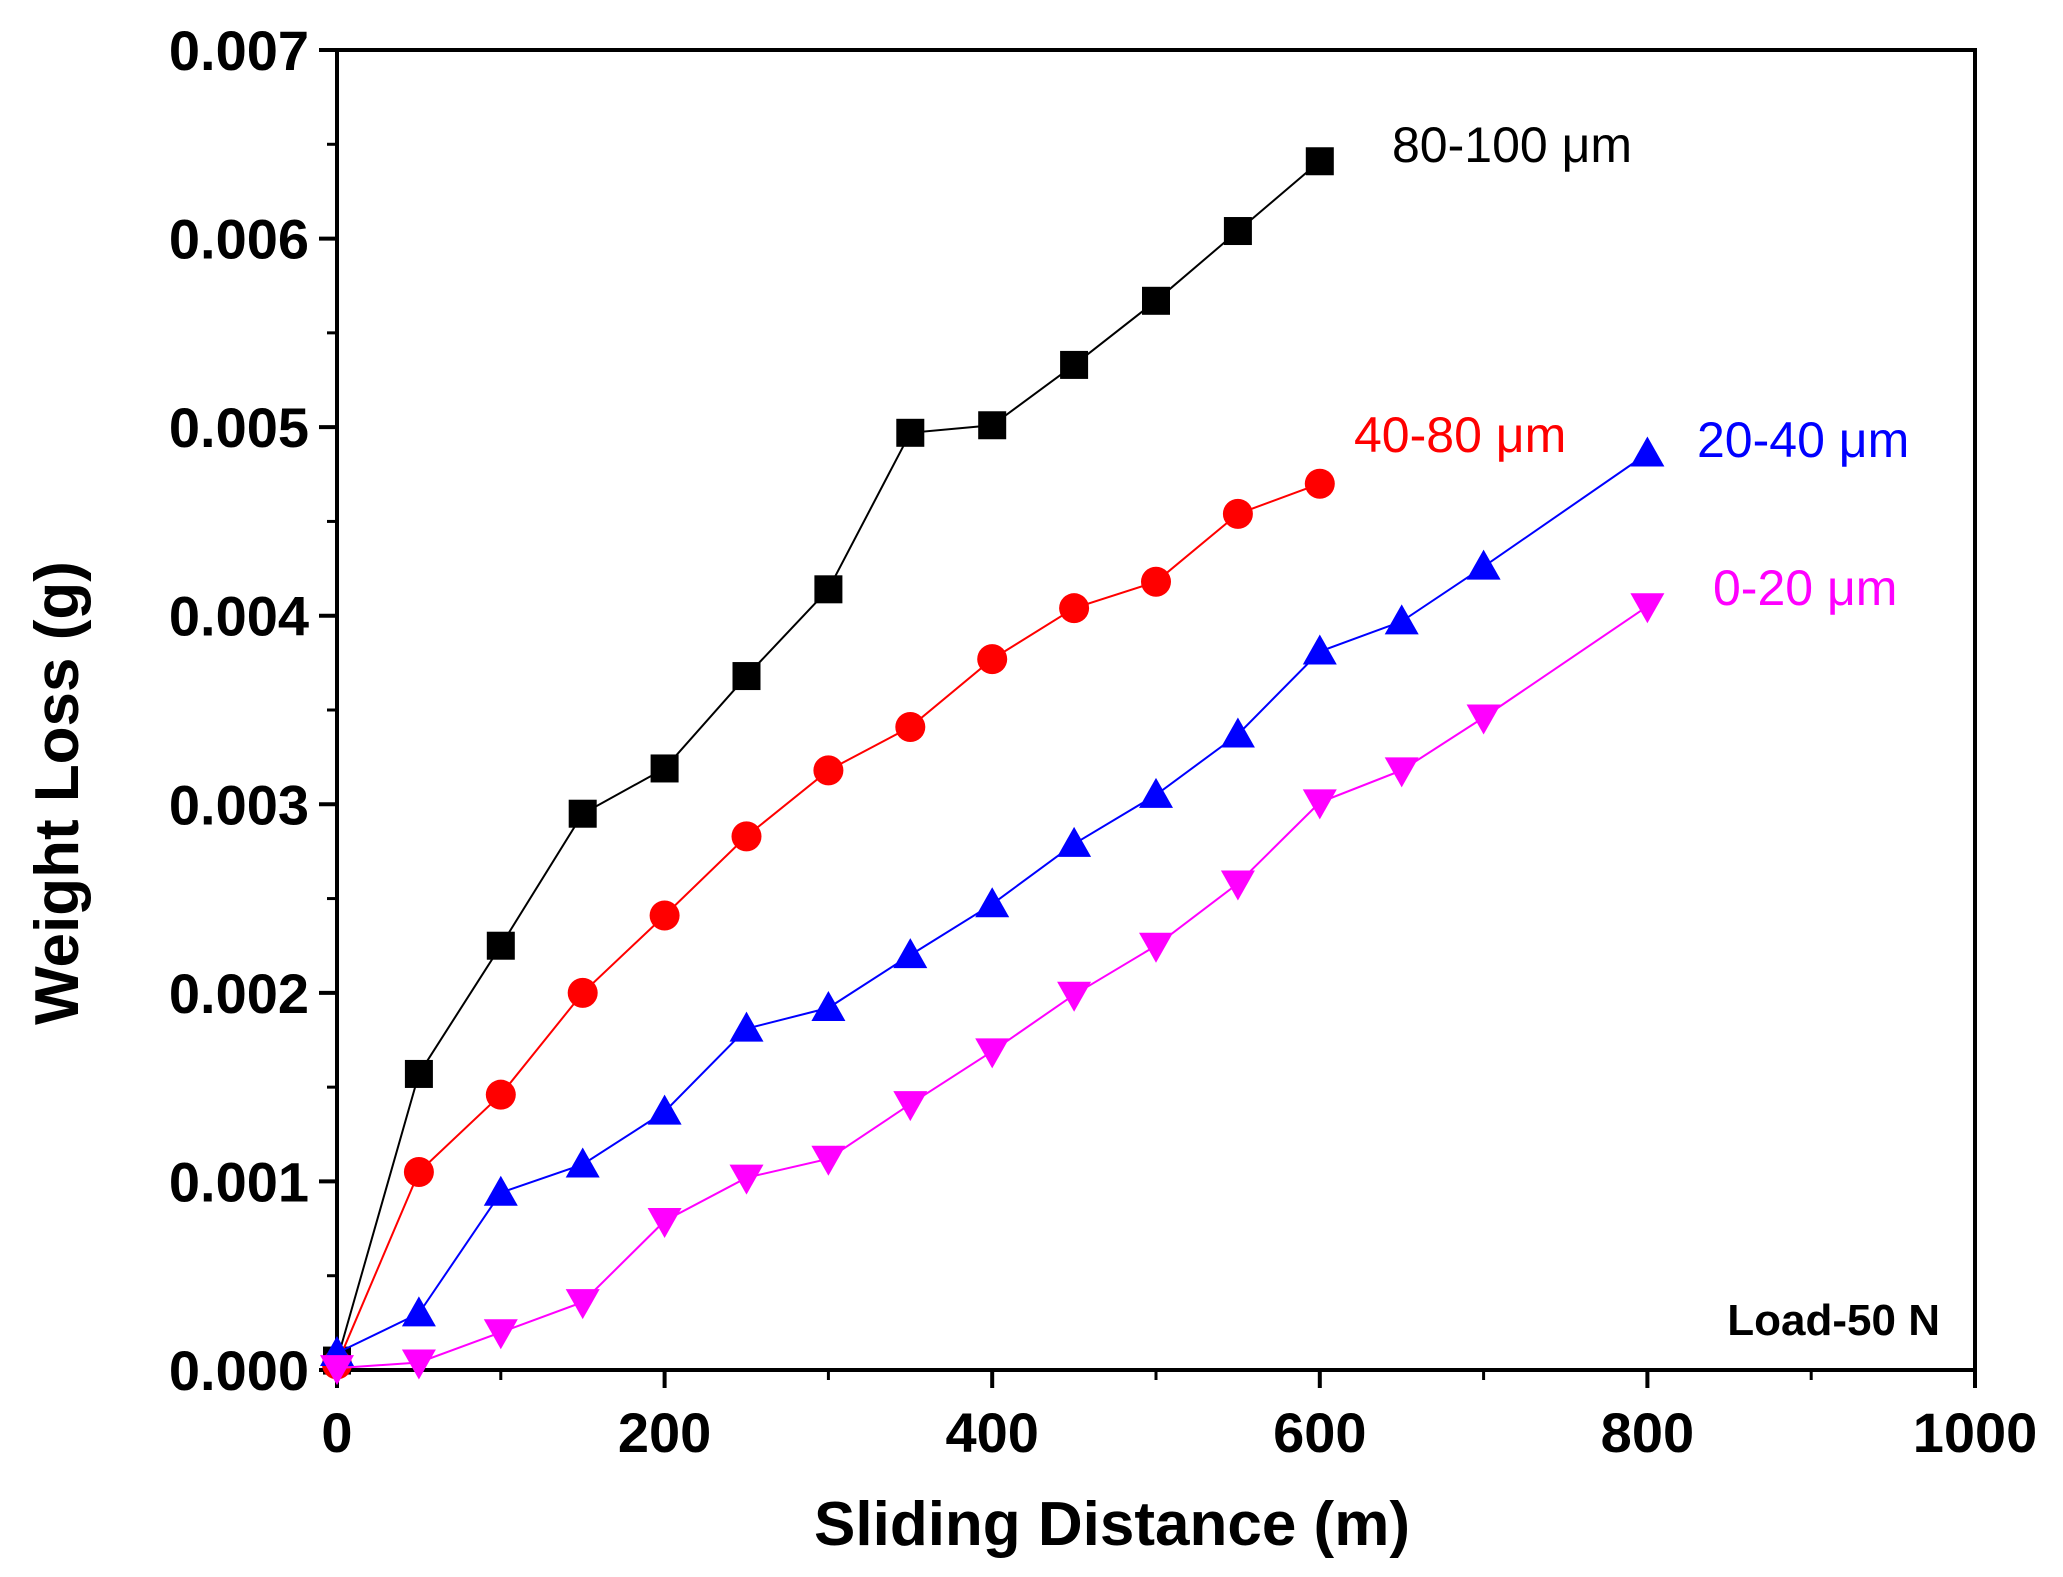 Image resolution: width=2063 pixels, height=1577 pixels. I want to click on x-tick-label: 200, so click(664, 1432).